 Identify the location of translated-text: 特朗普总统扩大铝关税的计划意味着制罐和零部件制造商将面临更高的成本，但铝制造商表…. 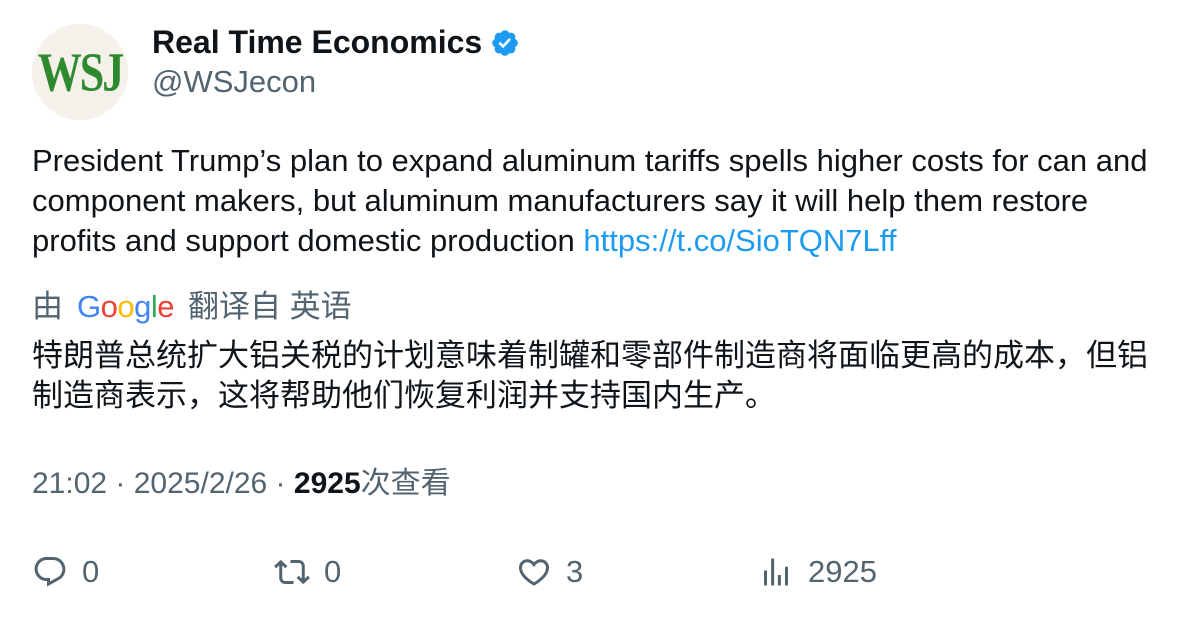
(590, 375).